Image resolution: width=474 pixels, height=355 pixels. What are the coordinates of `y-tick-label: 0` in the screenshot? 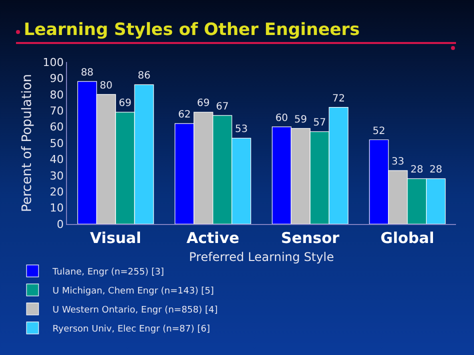 It's located at (60, 224).